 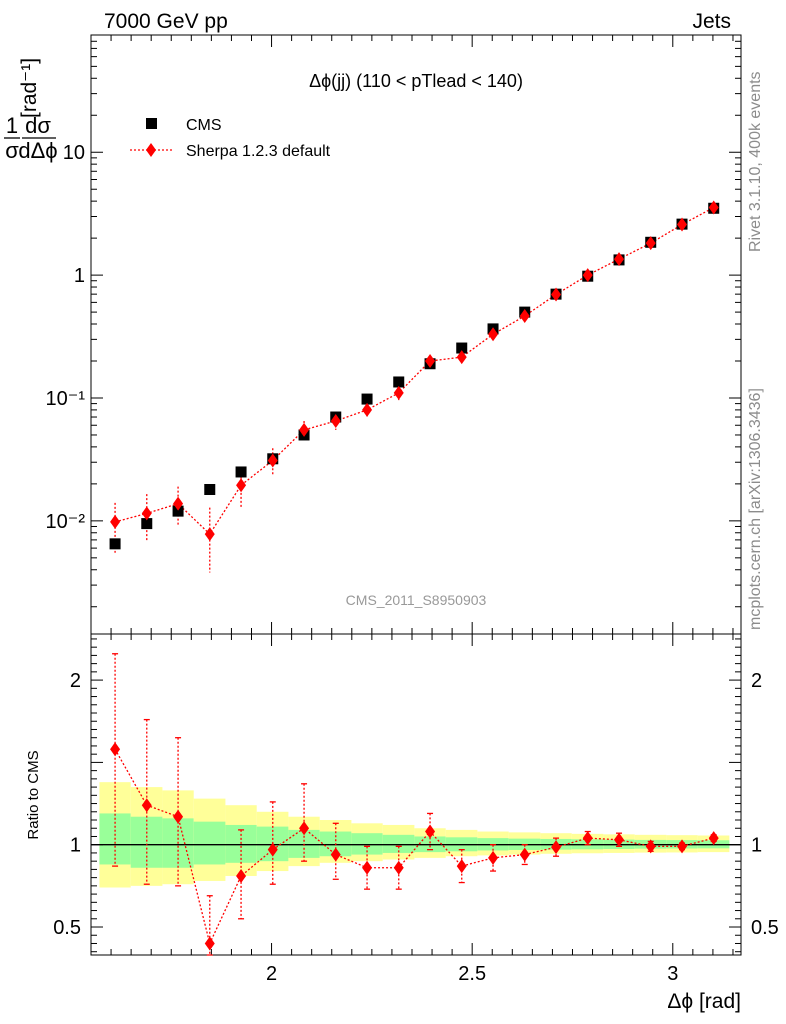 I want to click on legend-label-cms: CMS, so click(x=204, y=125).